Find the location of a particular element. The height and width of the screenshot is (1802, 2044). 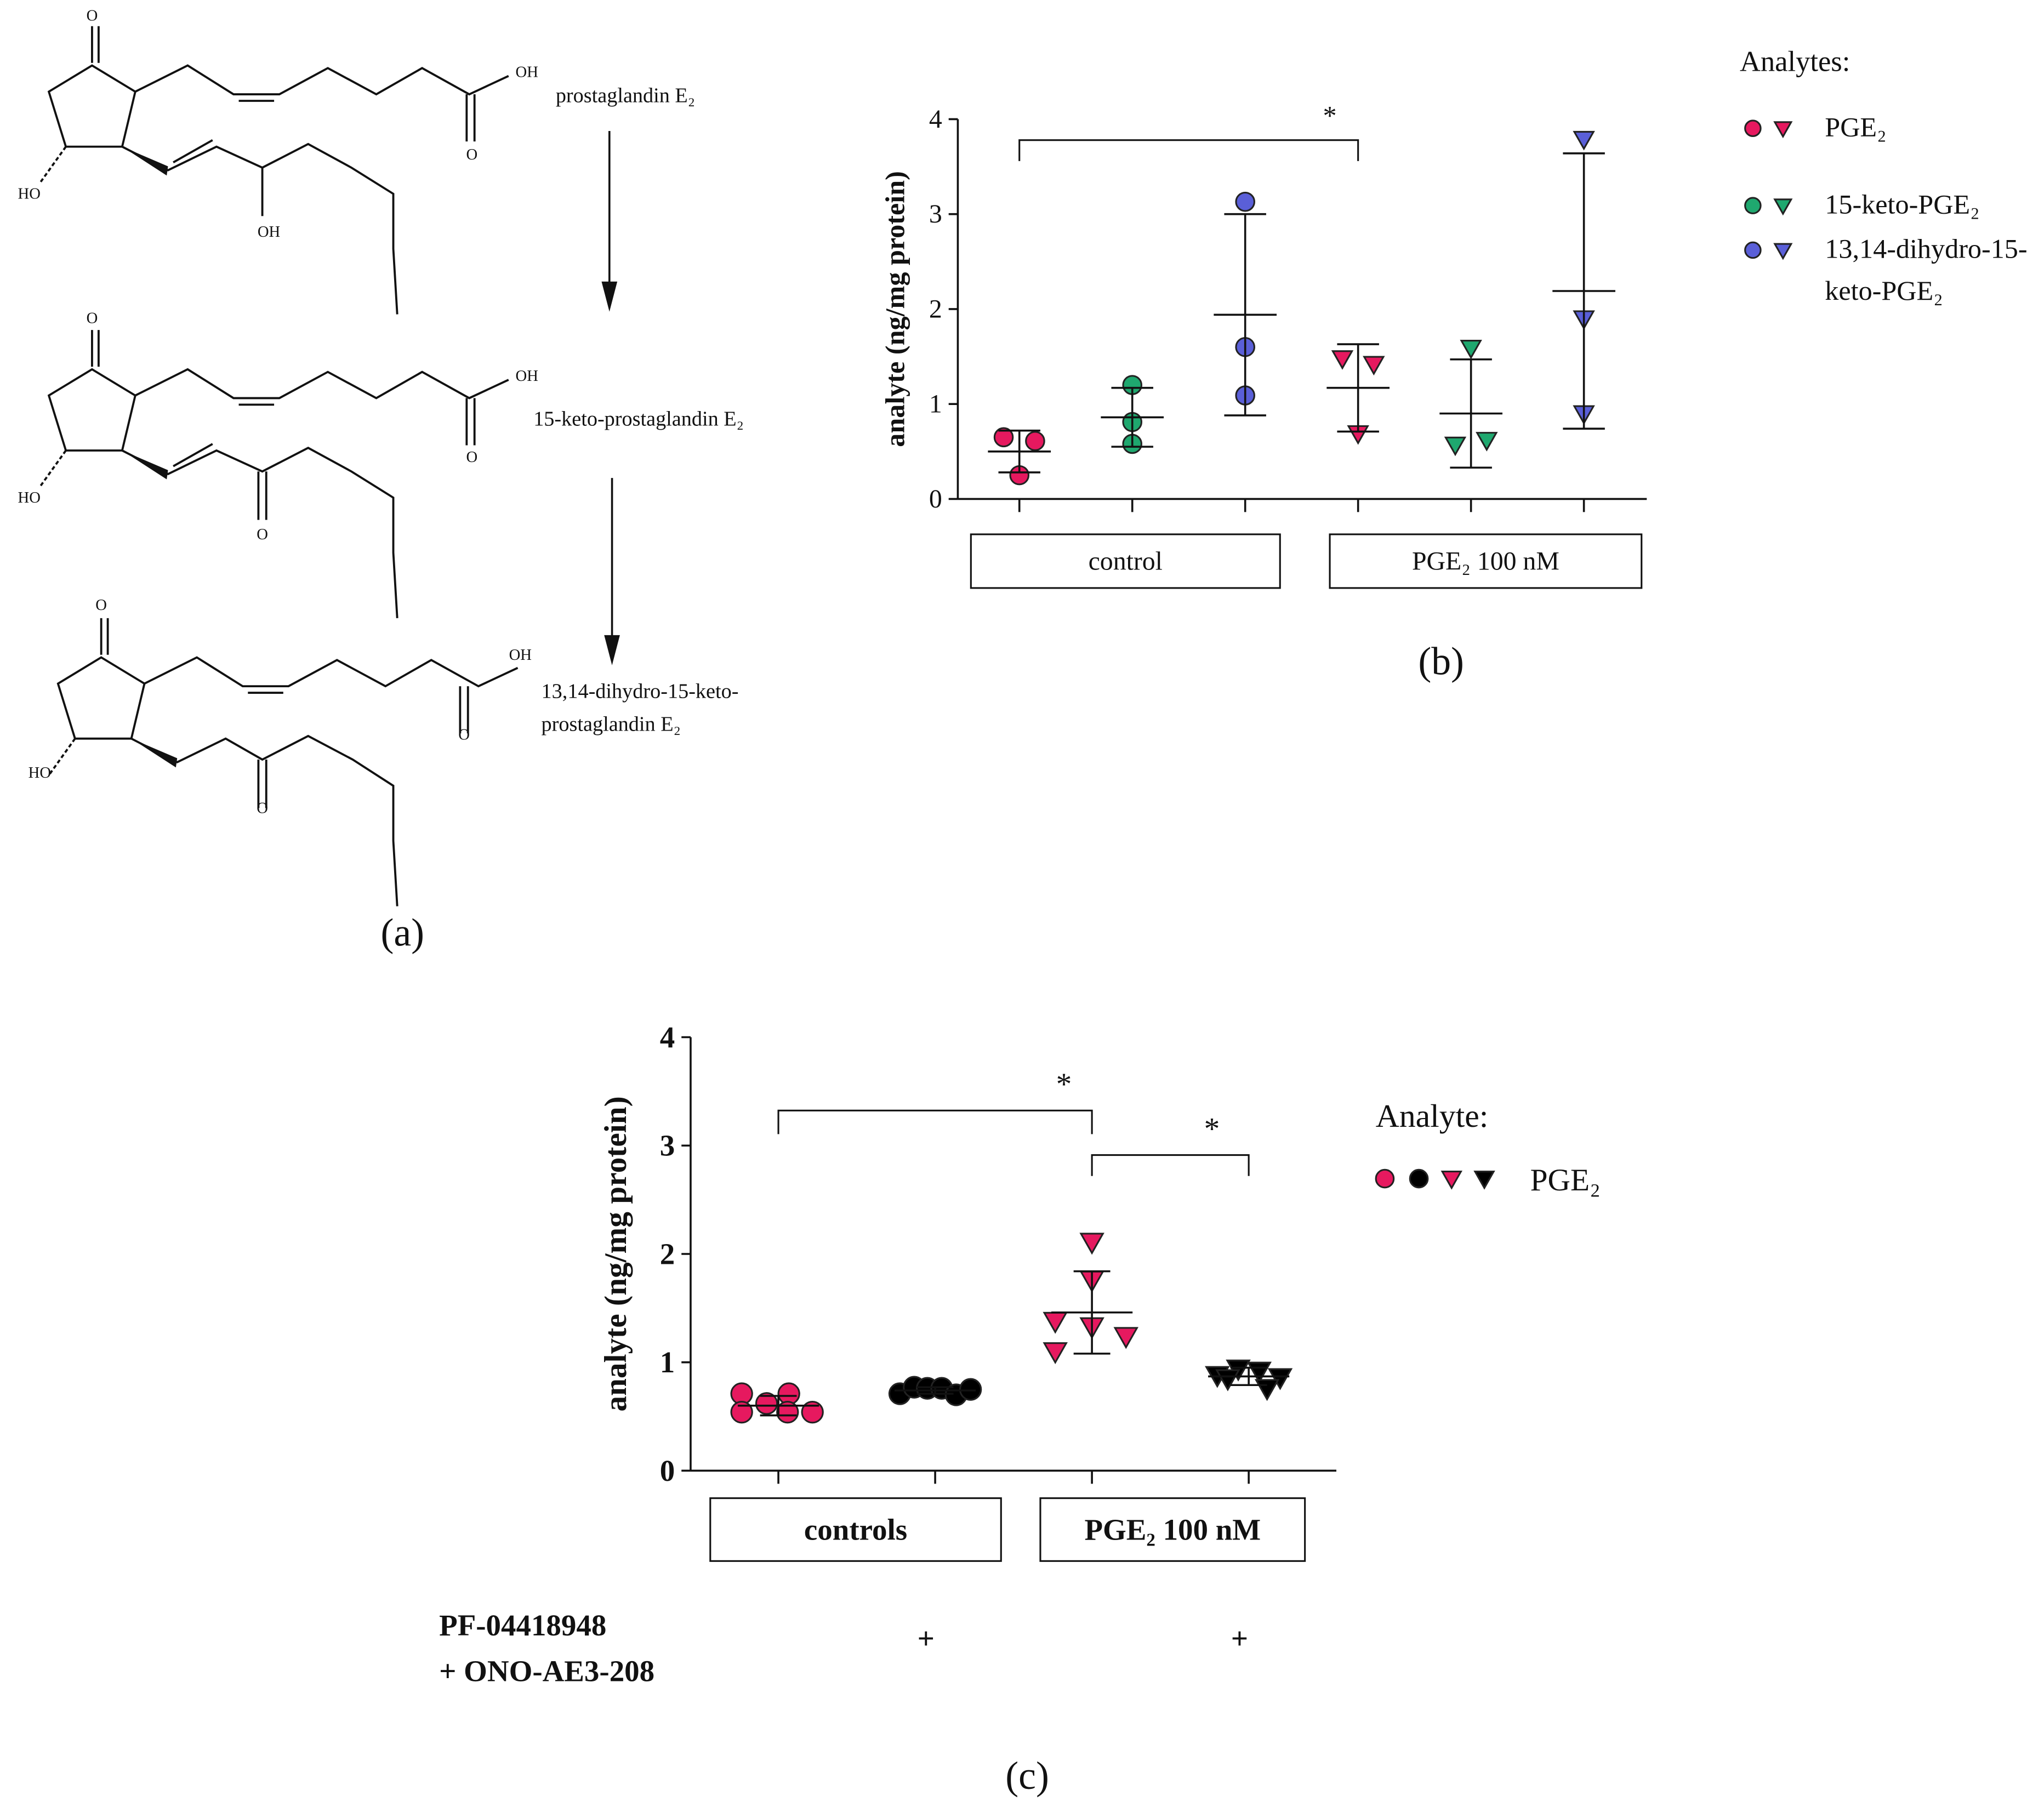

panel-label: (a) is located at coordinates (402, 932).